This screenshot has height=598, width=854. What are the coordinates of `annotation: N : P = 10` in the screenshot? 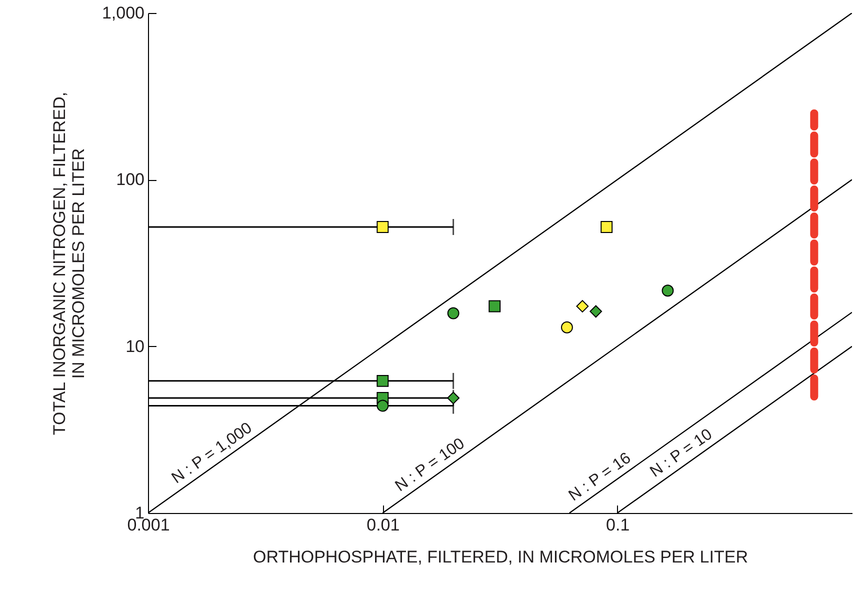 It's located at (681, 453).